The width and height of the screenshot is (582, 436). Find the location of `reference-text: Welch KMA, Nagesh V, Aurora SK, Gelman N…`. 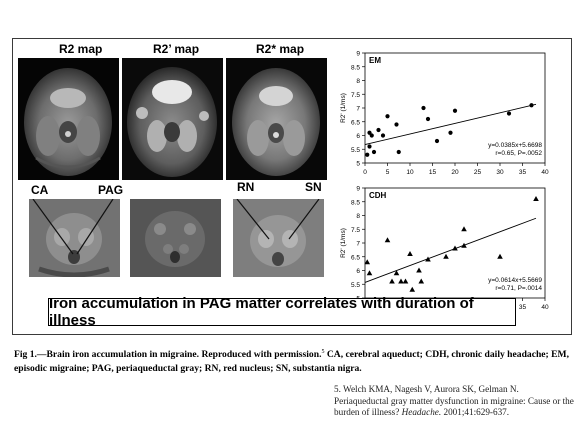

reference-text: Welch KMA, Nagesh V, Aurora SK, Gelman N… is located at coordinates (454, 401).